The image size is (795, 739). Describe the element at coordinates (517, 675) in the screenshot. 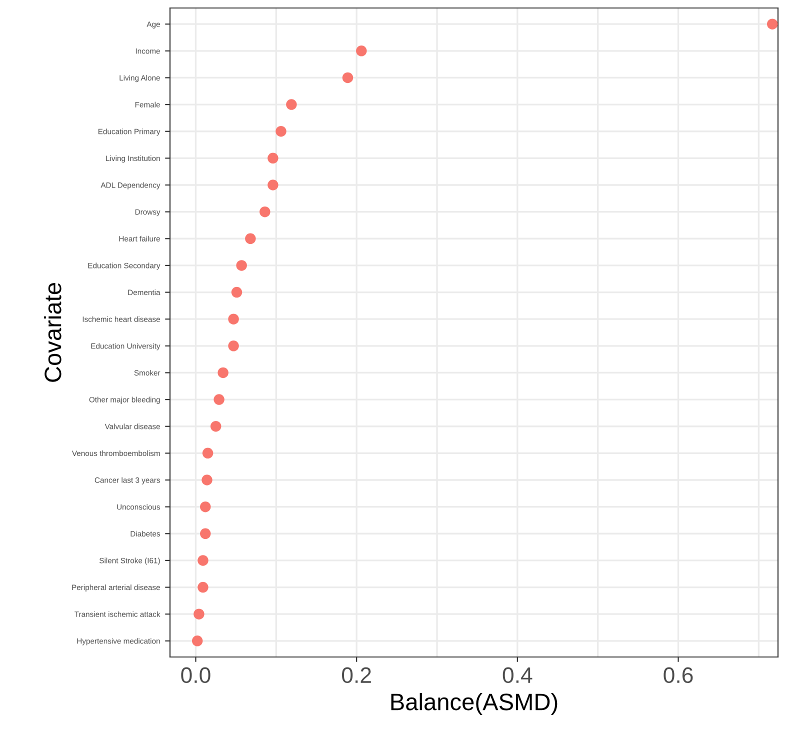

I see `x-tick-label: 0.4` at that location.